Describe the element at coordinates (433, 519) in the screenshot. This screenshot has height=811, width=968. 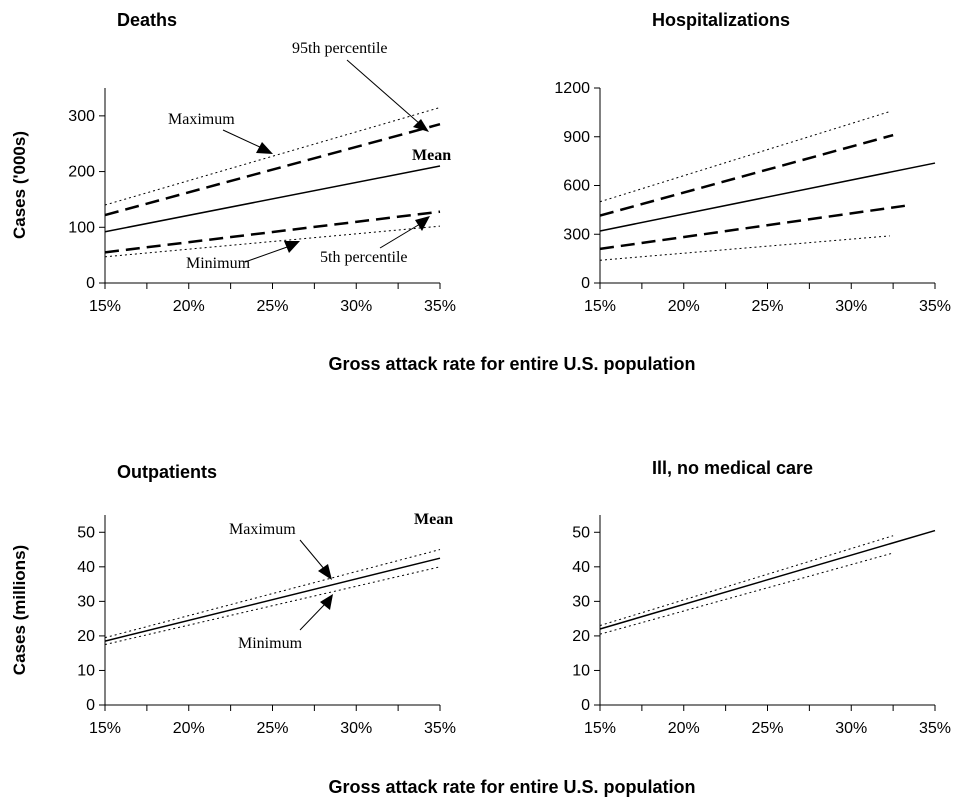
I see `annotation-outpatients-mean: Mean` at that location.